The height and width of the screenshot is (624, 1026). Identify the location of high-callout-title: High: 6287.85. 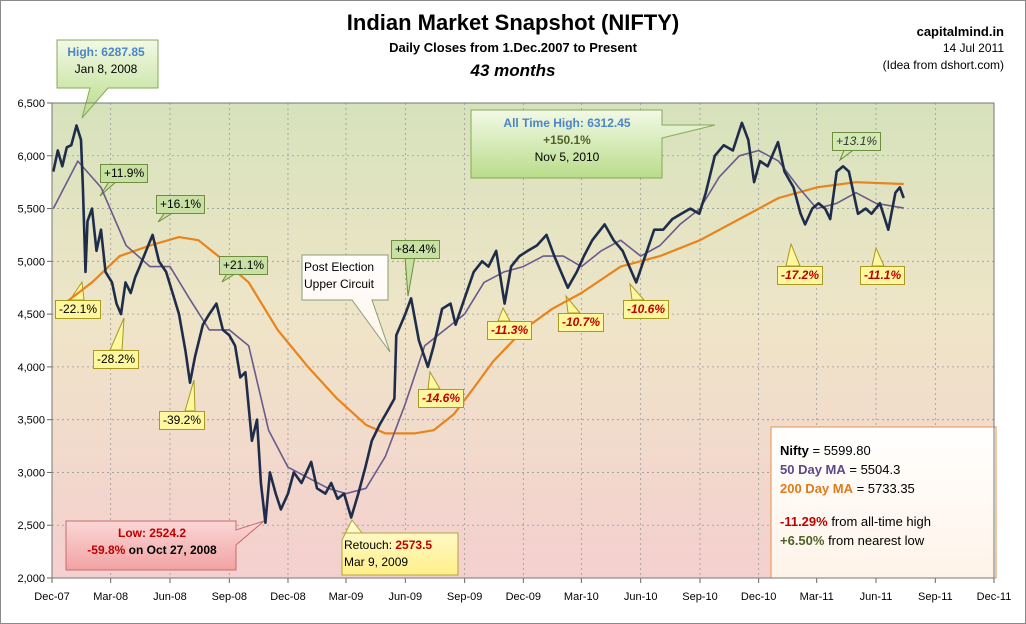
(106, 52).